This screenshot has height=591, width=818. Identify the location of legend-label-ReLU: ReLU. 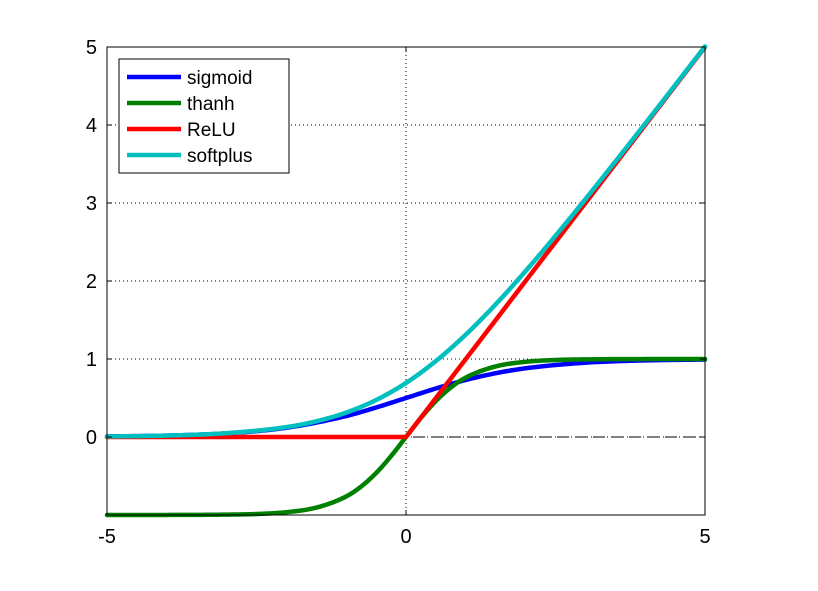
(211, 130).